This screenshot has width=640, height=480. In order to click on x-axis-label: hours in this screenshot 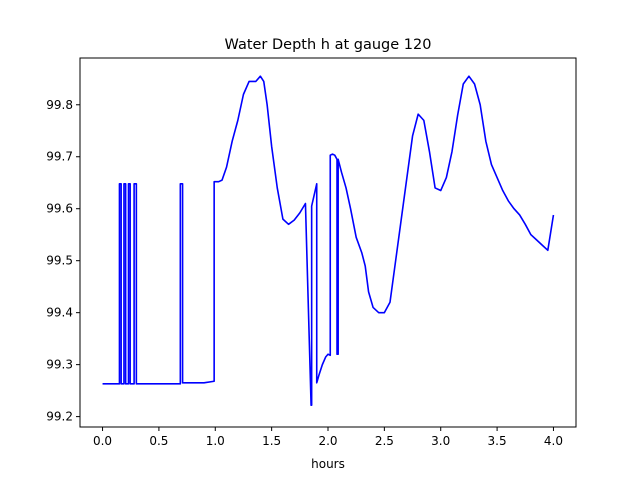, I will do `click(328, 464)`.